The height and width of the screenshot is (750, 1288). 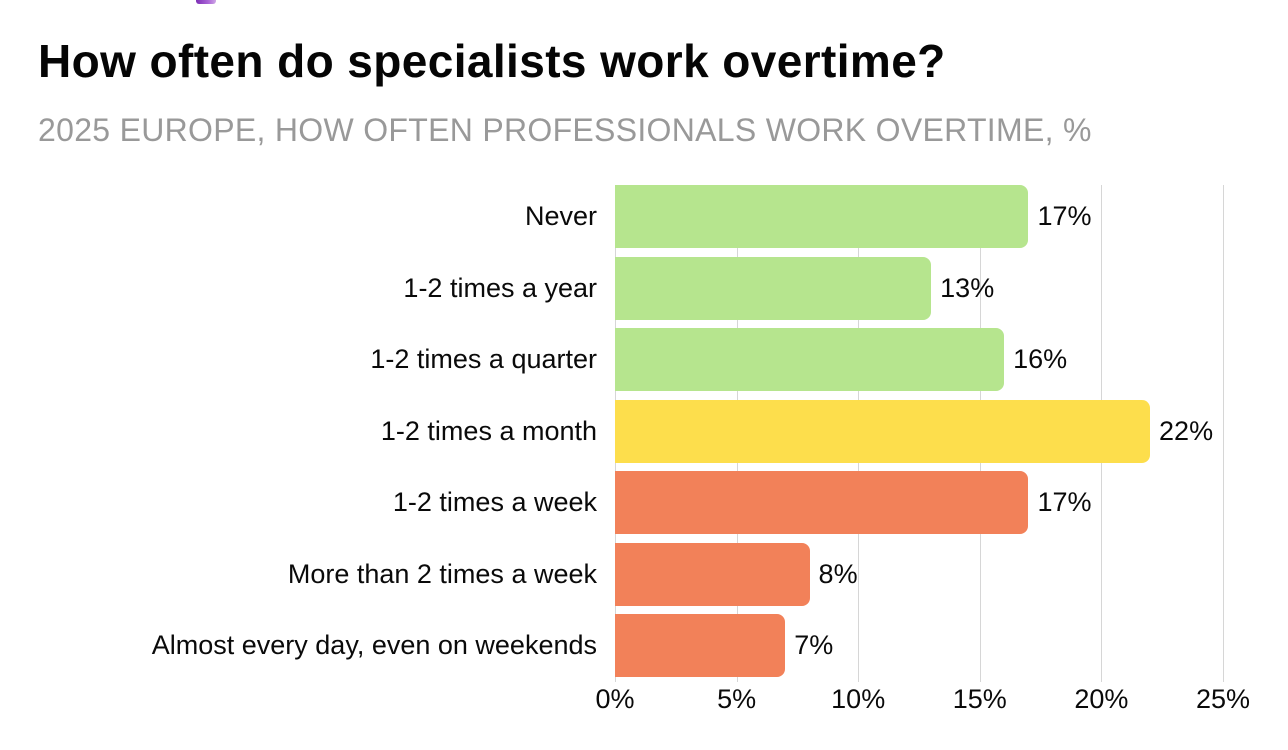 What do you see at coordinates (615, 699) in the screenshot?
I see `x-tick-label: 0%` at bounding box center [615, 699].